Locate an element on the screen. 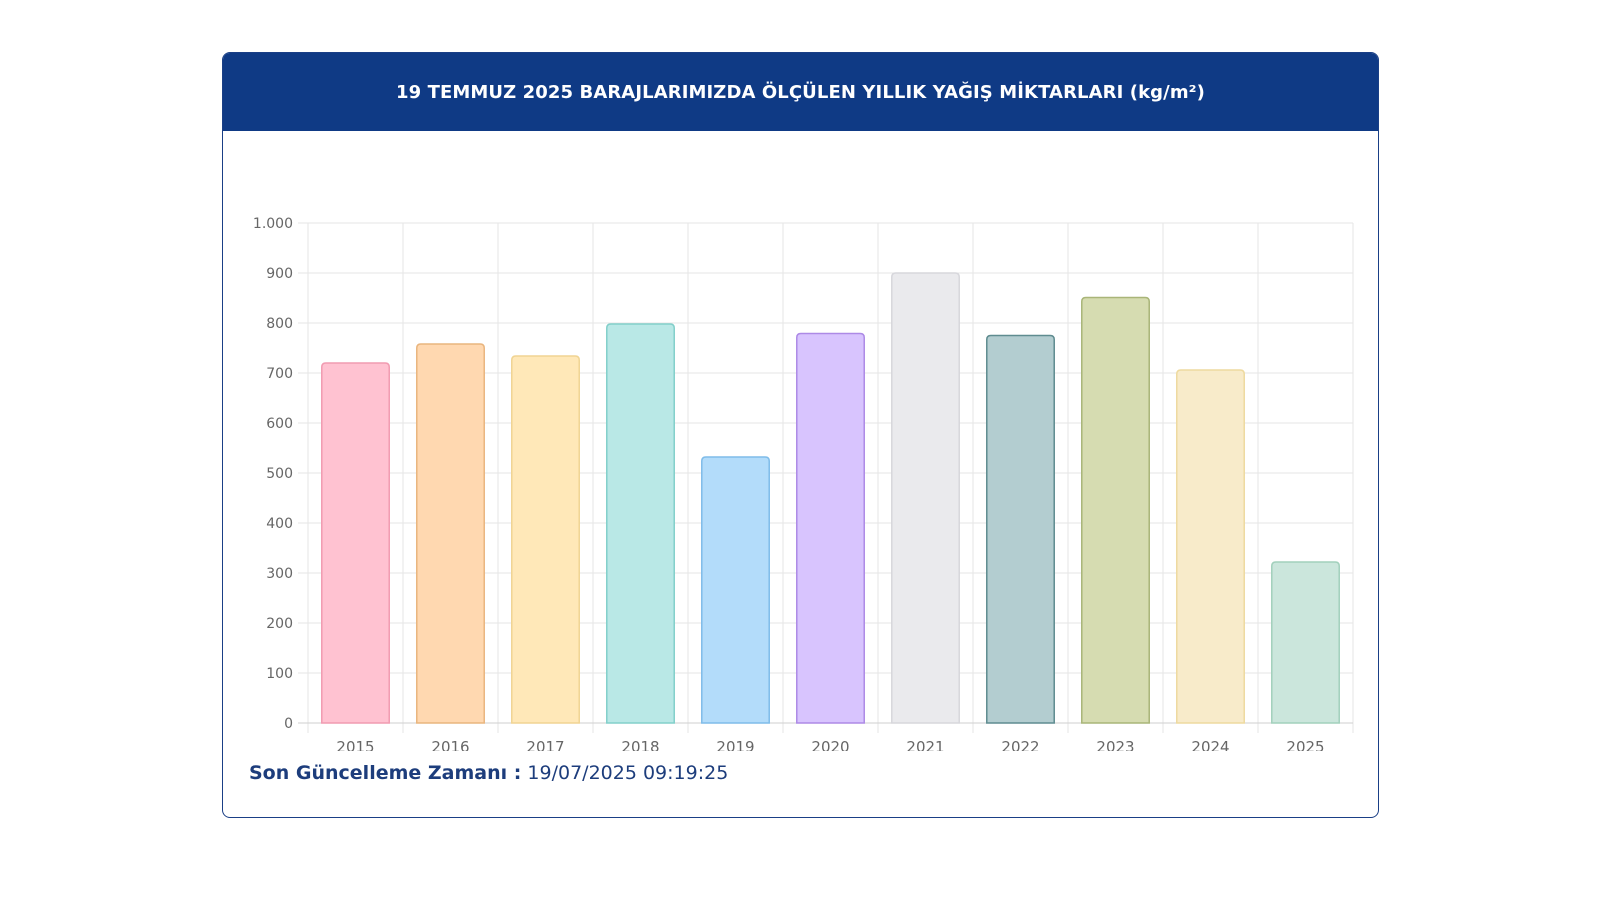  y-axis-tick-labels: 0 100 200 300 400 500 600 700 800 900 1.000 is located at coordinates (273, 474).